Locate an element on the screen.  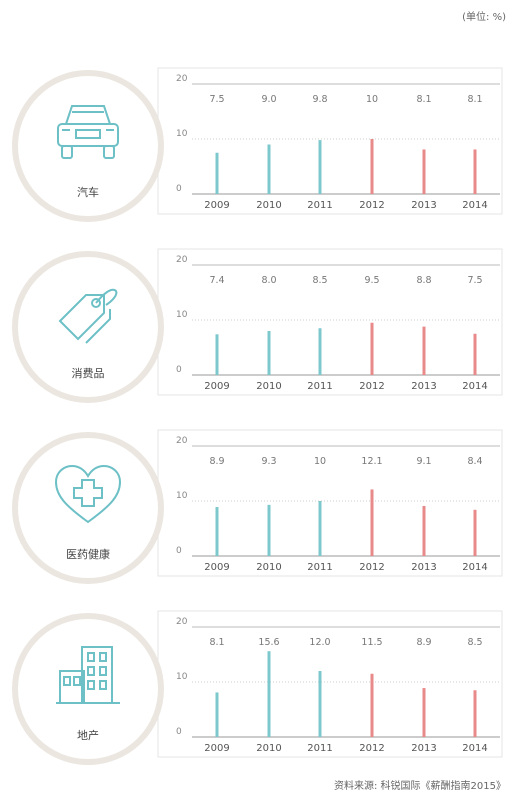
value-label: 8.4 is located at coordinates (474, 461).